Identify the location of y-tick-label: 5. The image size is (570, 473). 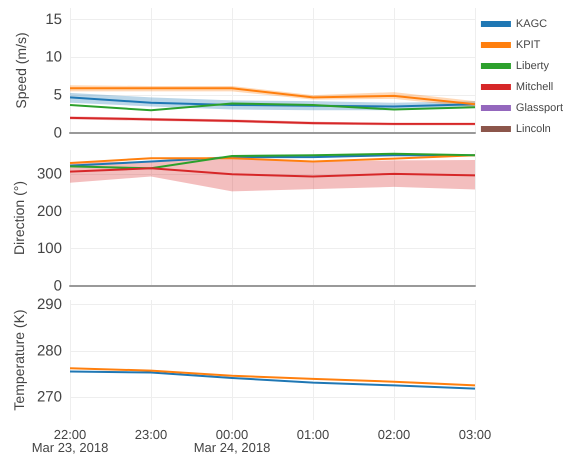
(58, 95).